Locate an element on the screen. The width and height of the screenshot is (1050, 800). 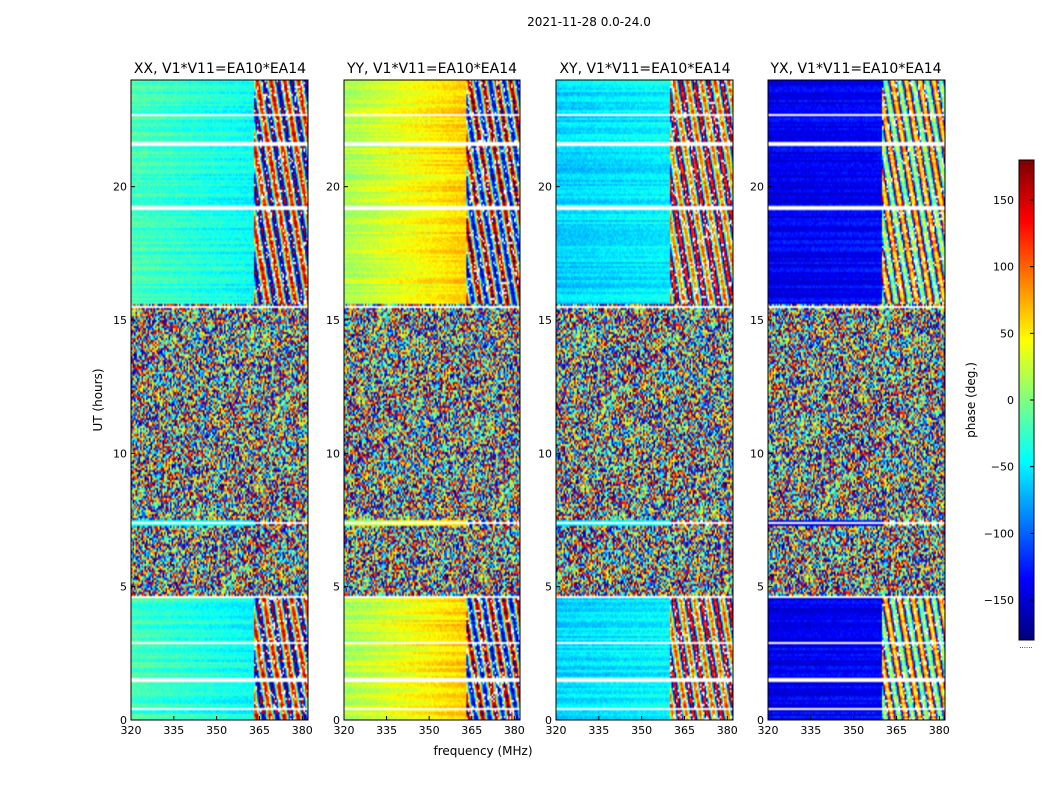
panel-yx-ticks: 320 335 350 365 380 0 5 10 15 20 is located at coordinates (850, 459).